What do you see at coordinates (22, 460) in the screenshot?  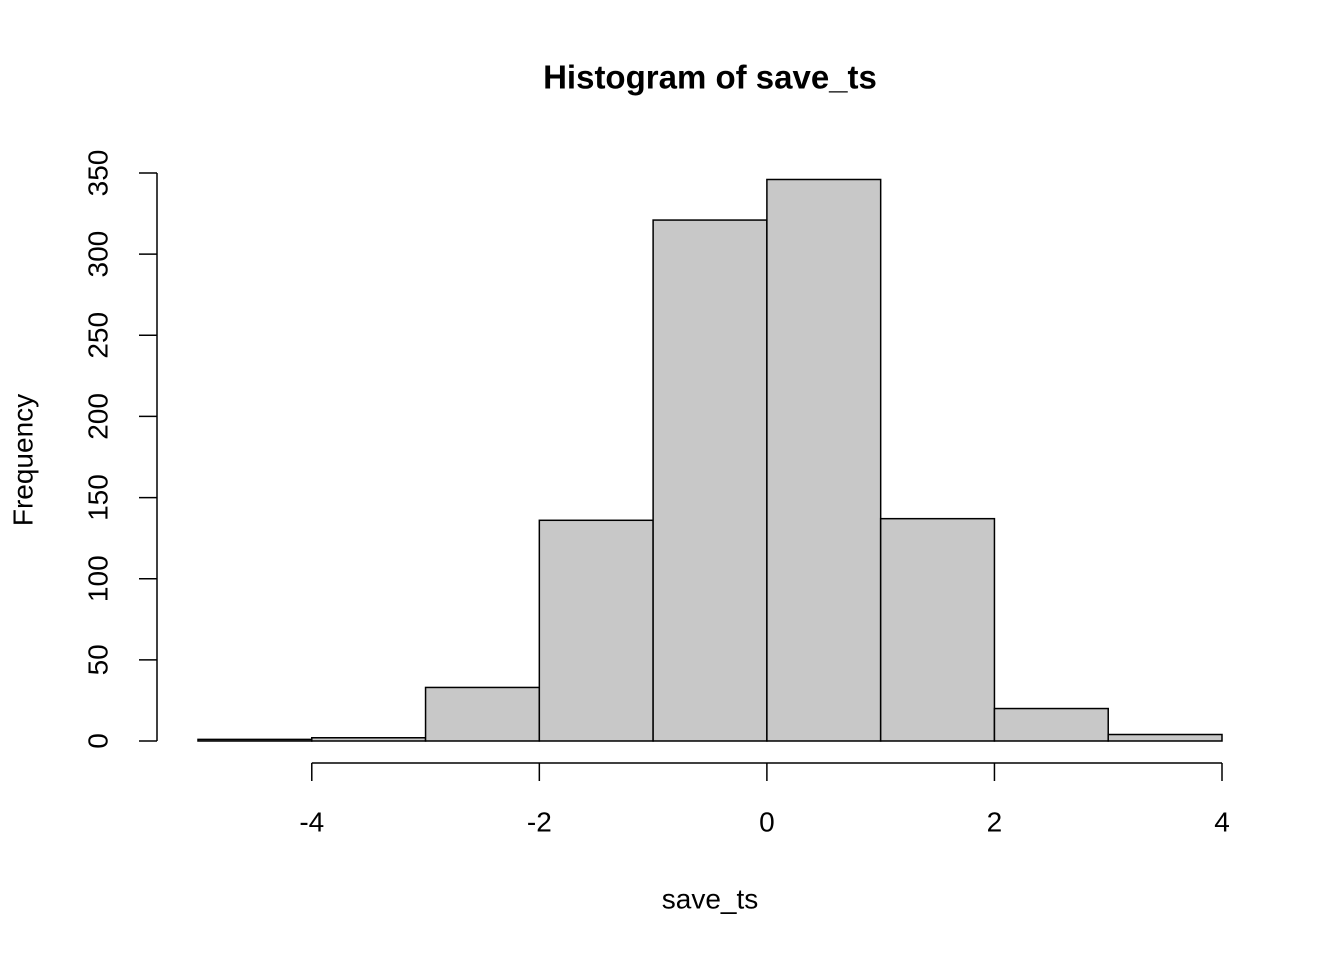 I see `y-axis-label: Frequency` at bounding box center [22, 460].